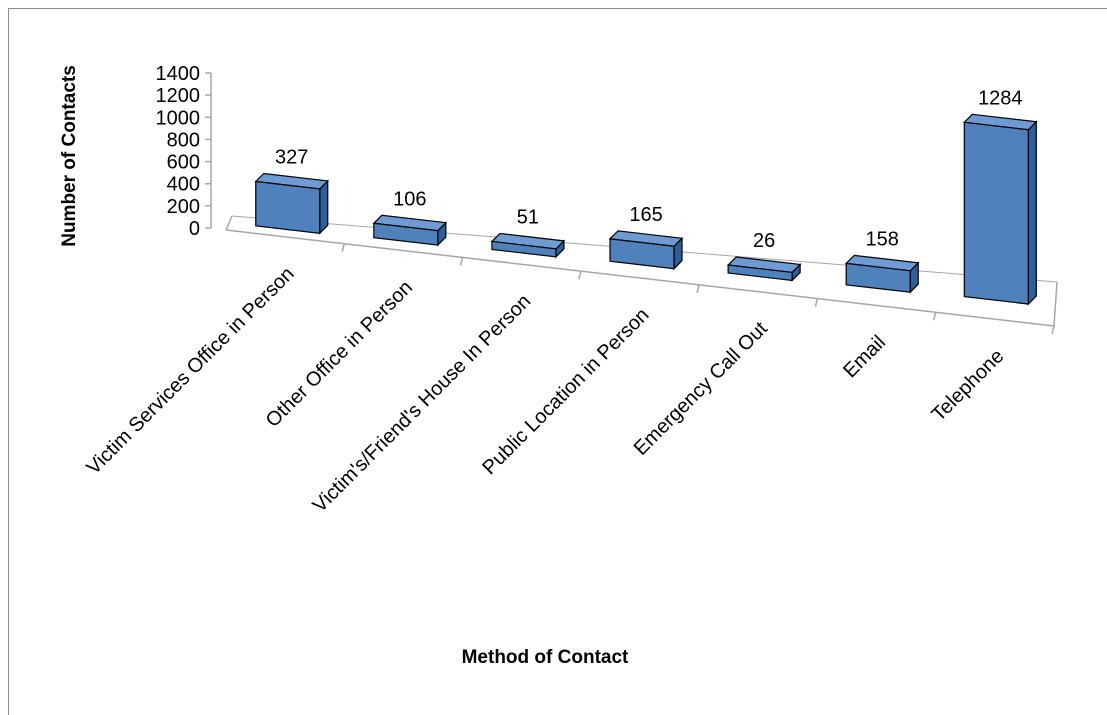  What do you see at coordinates (183, 185) in the screenshot?
I see `y-tick-label: 400` at bounding box center [183, 185].